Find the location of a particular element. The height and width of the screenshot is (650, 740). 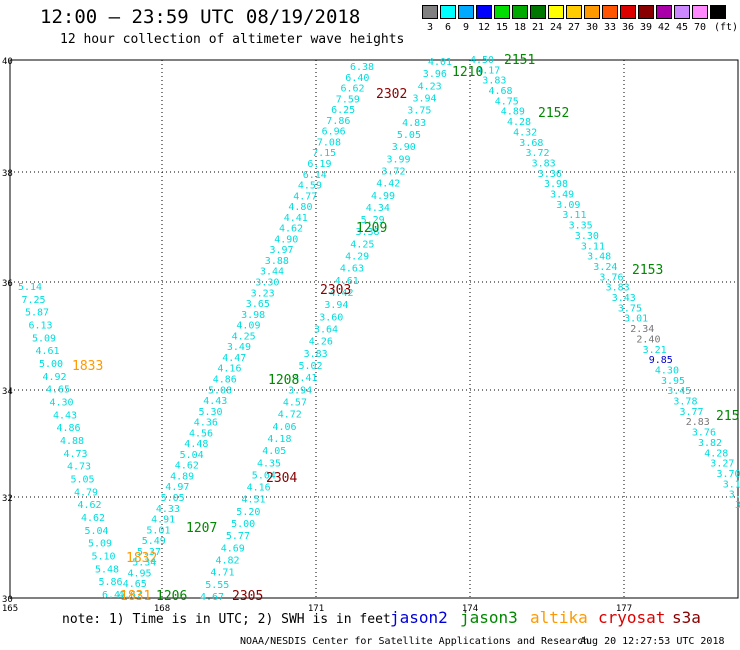

swh-value: 4.57 is located at coordinates (295, 403).